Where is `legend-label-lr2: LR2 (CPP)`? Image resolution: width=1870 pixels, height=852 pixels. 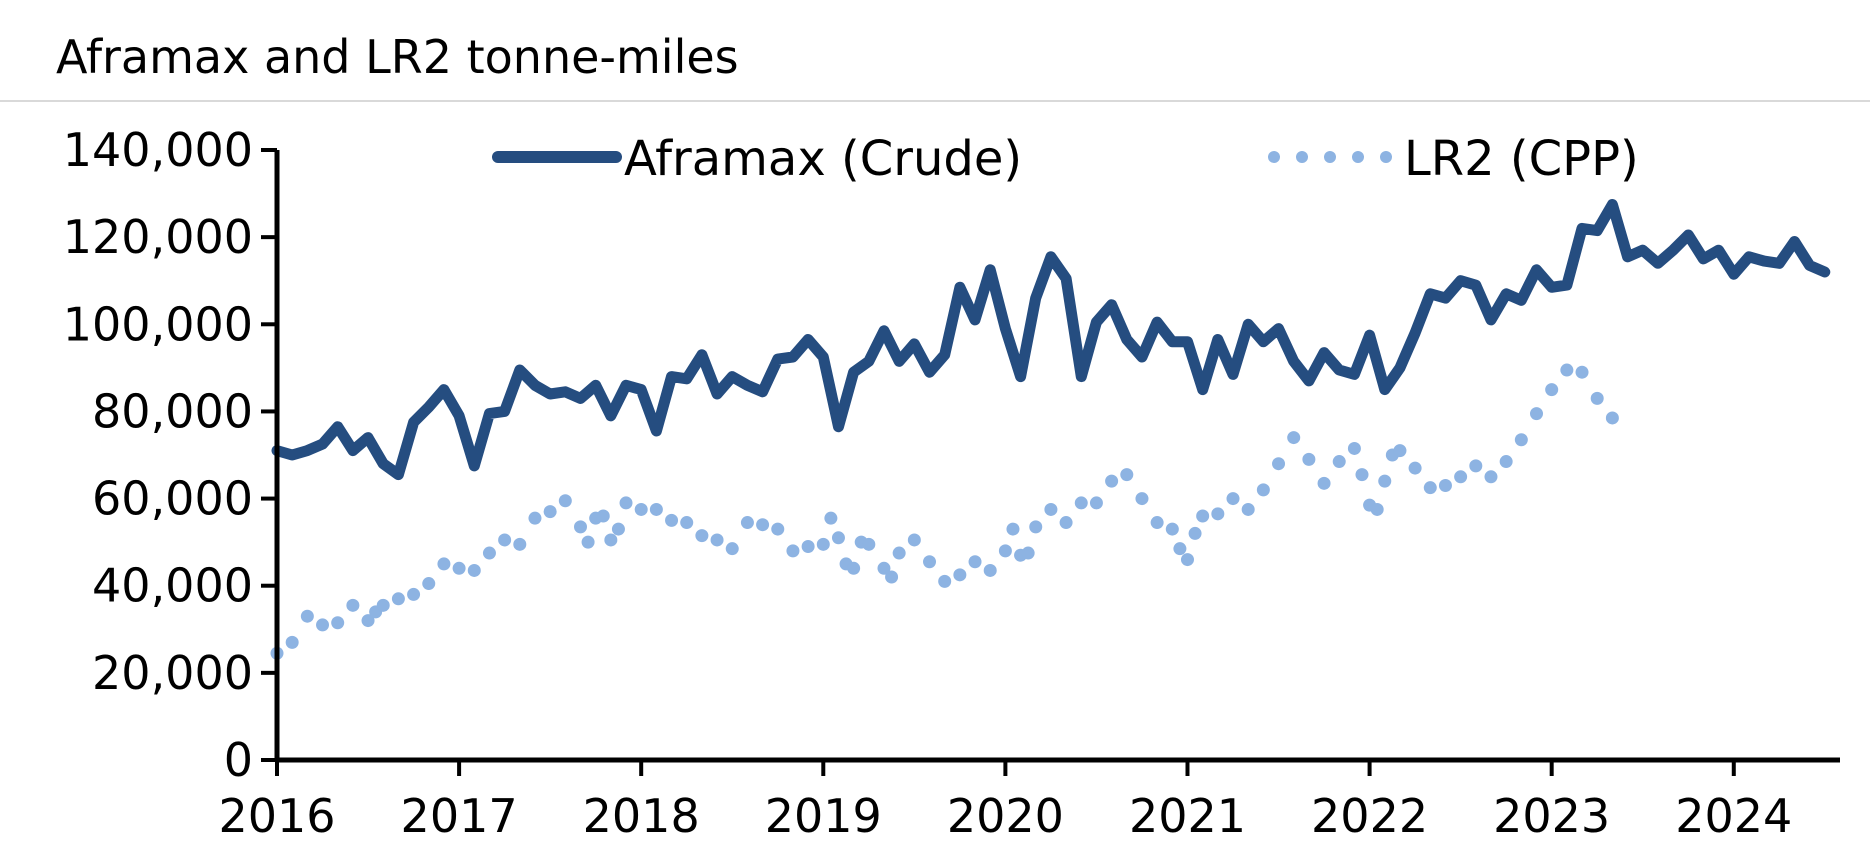
legend-label-lr2: LR2 (CPP) is located at coordinates (1521, 159).